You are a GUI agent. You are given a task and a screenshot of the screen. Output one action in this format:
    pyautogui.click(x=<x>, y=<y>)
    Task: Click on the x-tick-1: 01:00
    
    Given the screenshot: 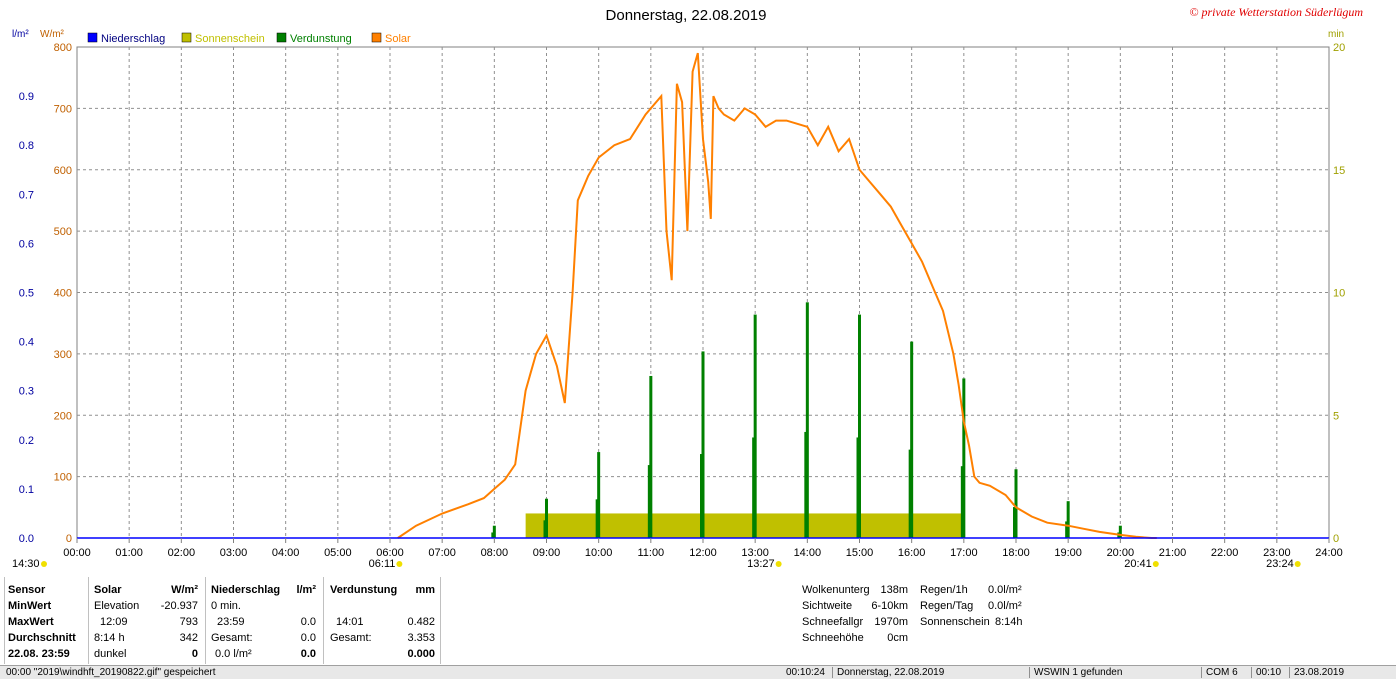 What is the action you would take?
    pyautogui.click(x=129, y=553)
    